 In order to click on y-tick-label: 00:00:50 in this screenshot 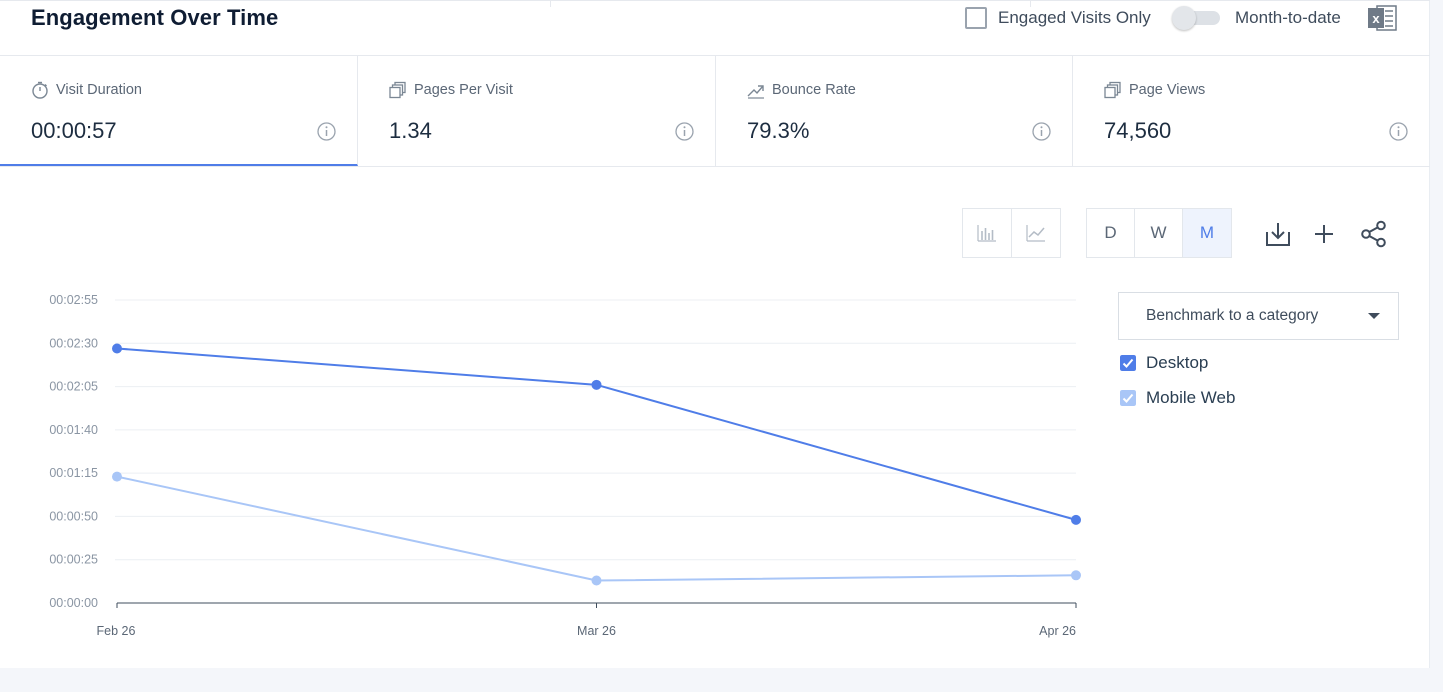, I will do `click(73, 516)`.